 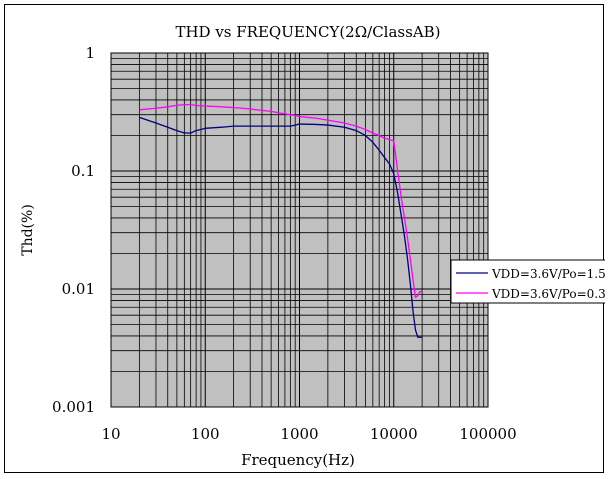 I want to click on x-tick-labels: 10 100 1000 10000 100000, so click(x=308, y=434).